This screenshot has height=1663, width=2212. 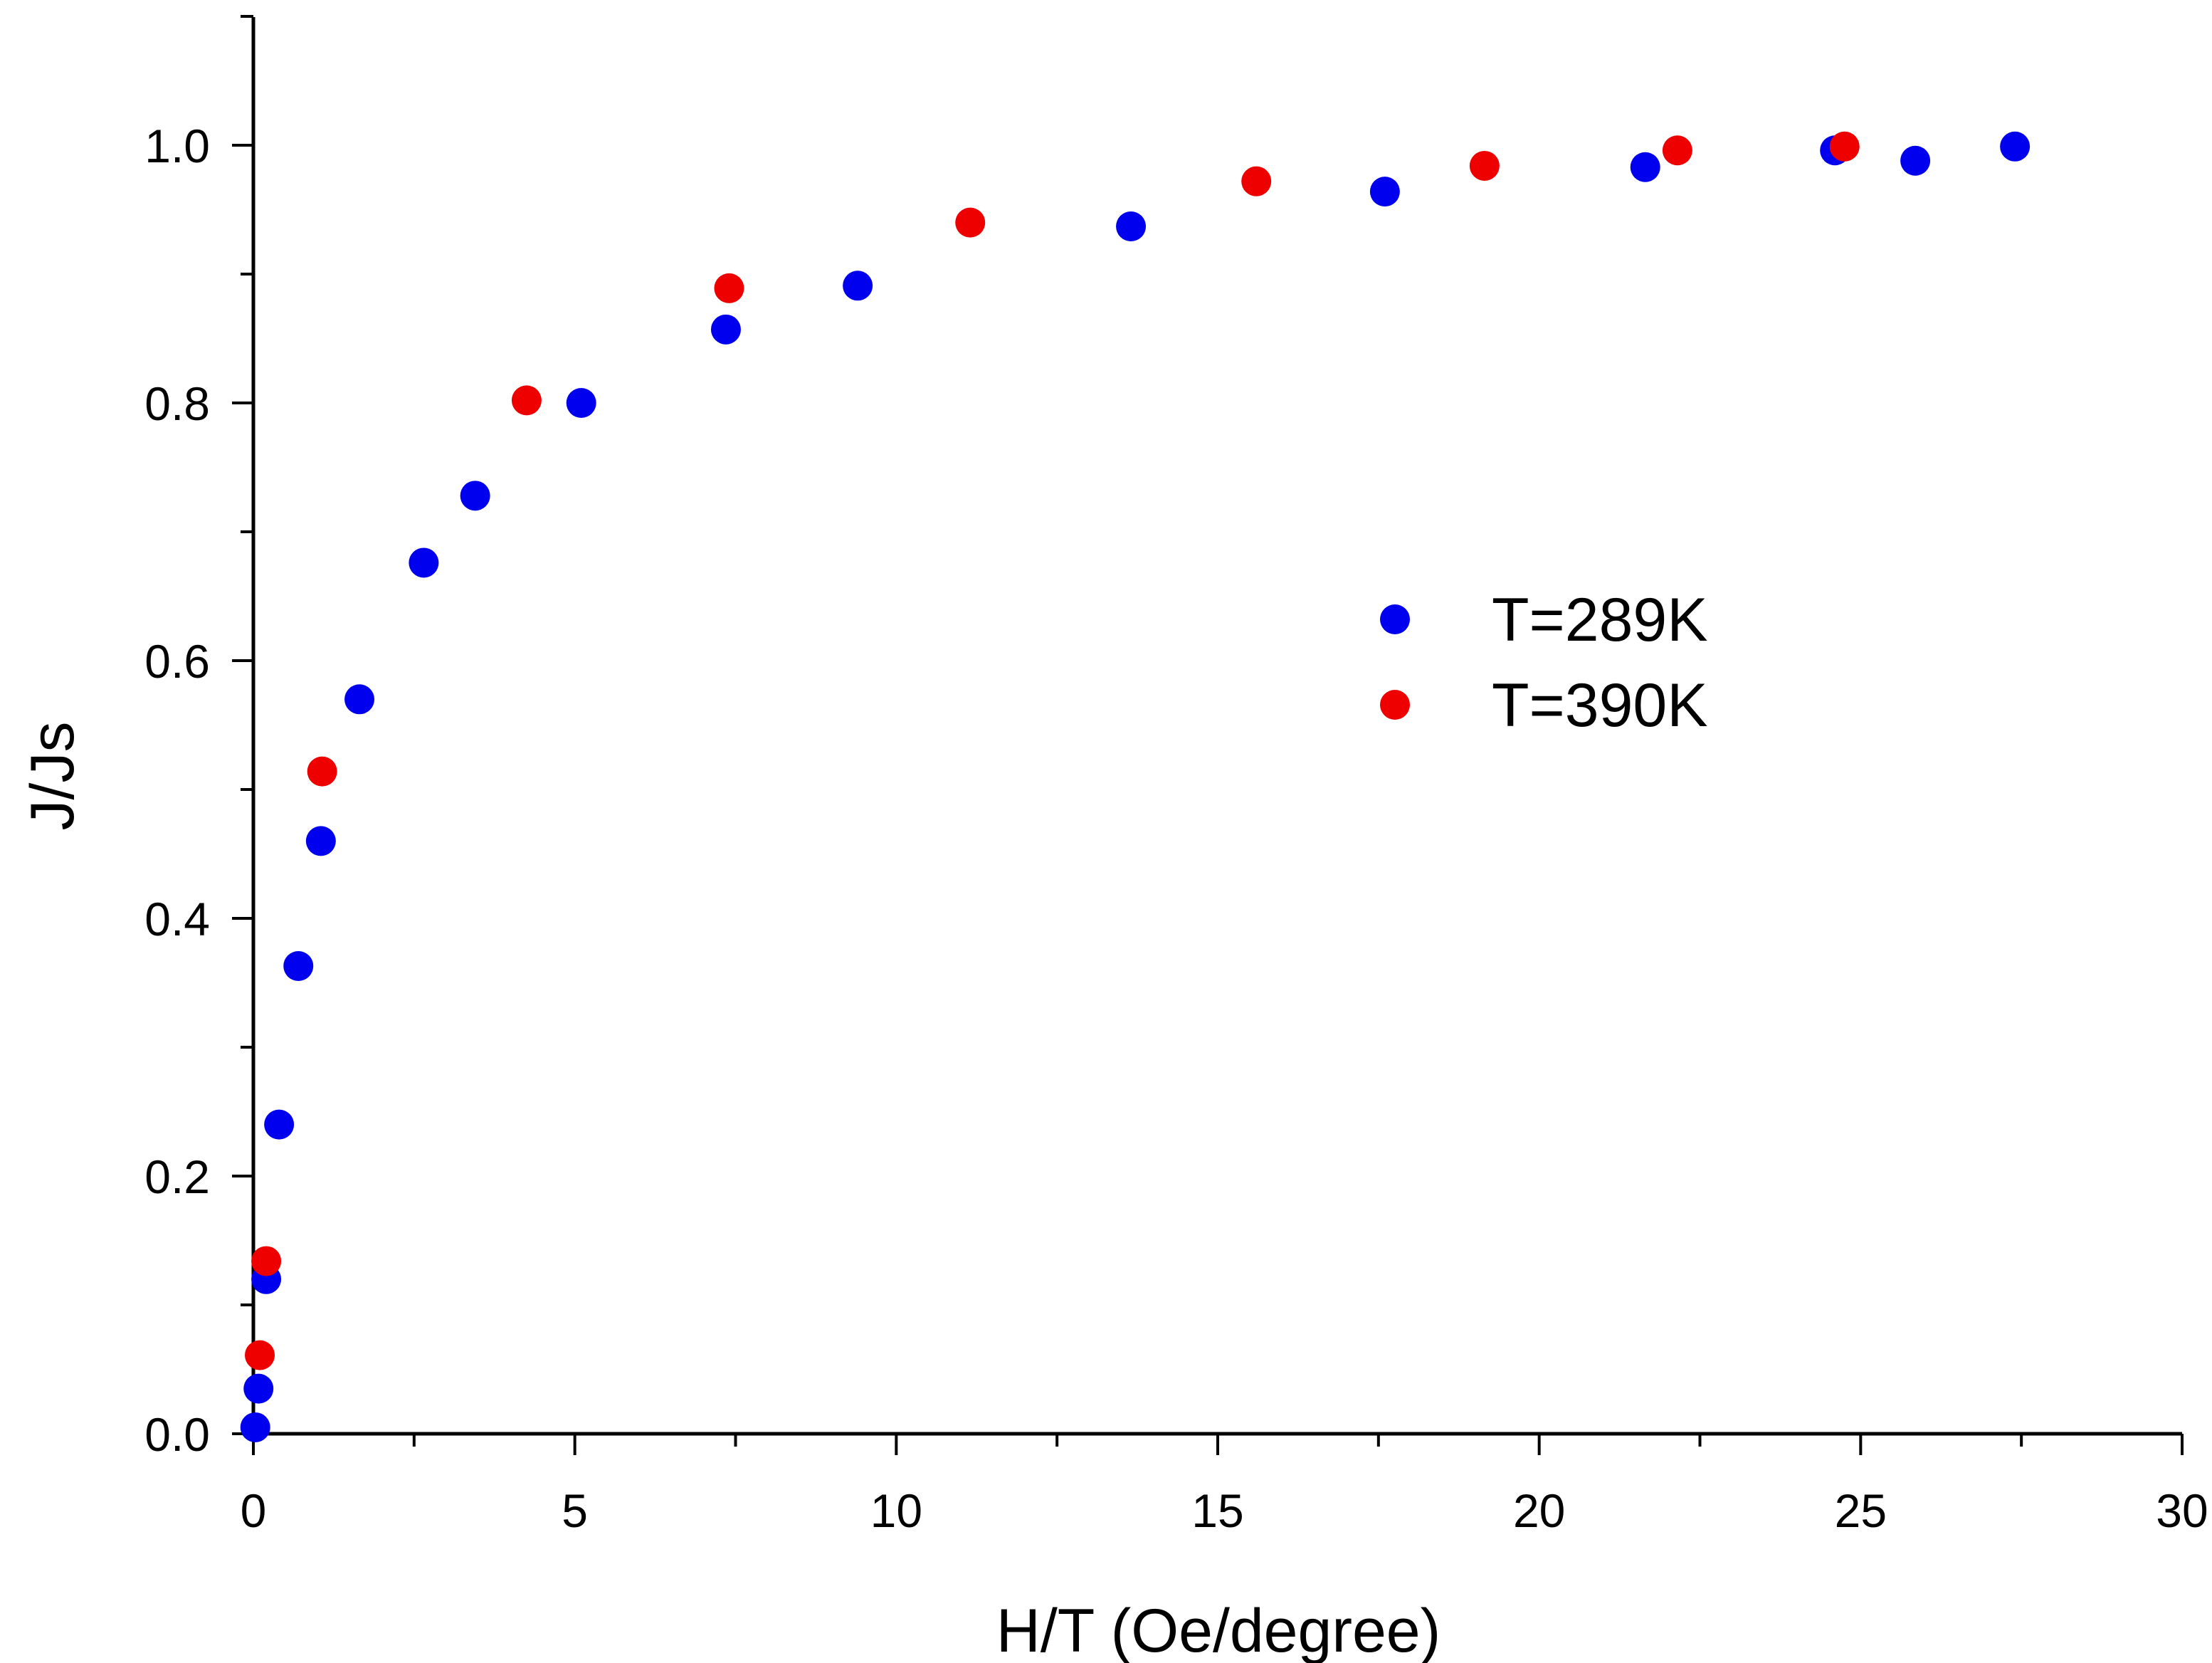 I want to click on x-tick-label: 10, so click(x=896, y=1510).